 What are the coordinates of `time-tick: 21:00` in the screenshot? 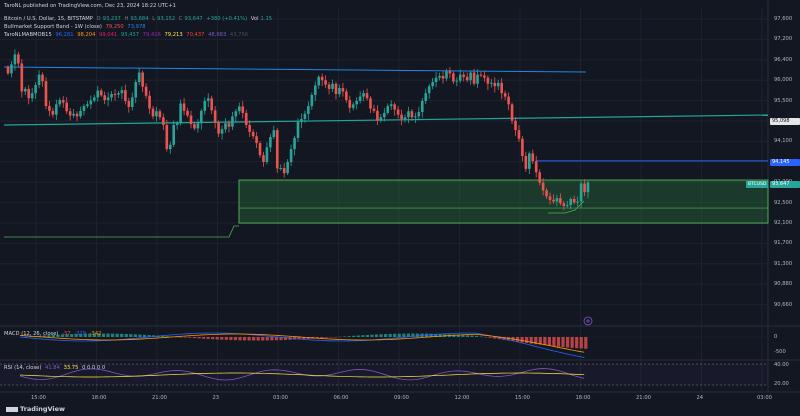 It's located at (643, 398).